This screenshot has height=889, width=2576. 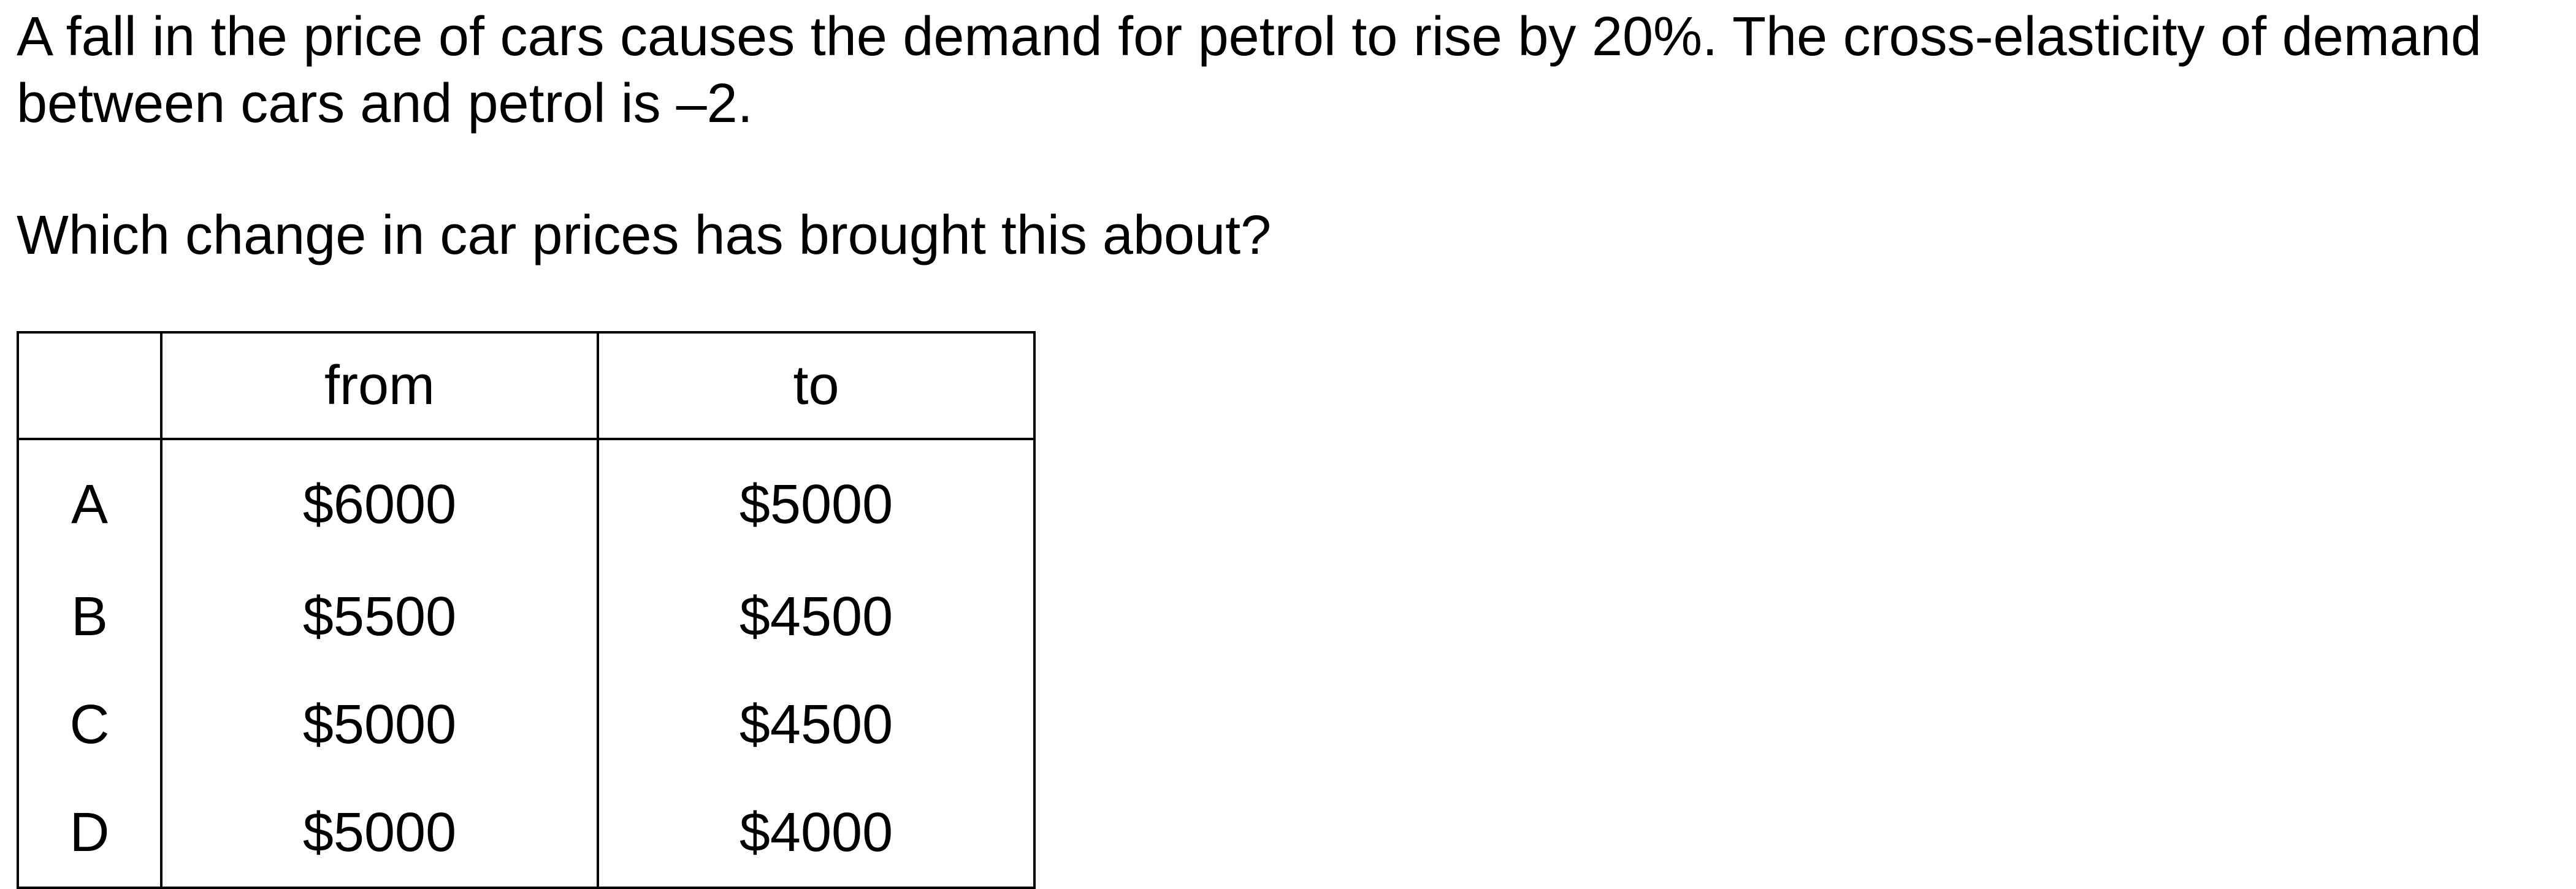 What do you see at coordinates (89, 385) in the screenshot?
I see `header-key` at bounding box center [89, 385].